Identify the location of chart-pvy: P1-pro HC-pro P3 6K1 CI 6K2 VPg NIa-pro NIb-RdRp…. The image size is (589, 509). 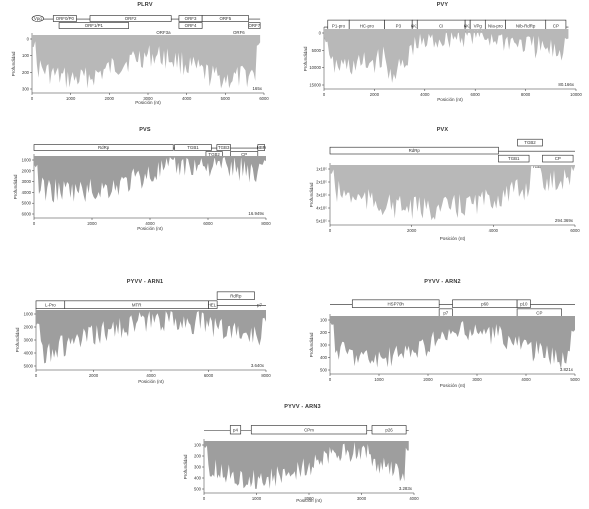
(442, 60).